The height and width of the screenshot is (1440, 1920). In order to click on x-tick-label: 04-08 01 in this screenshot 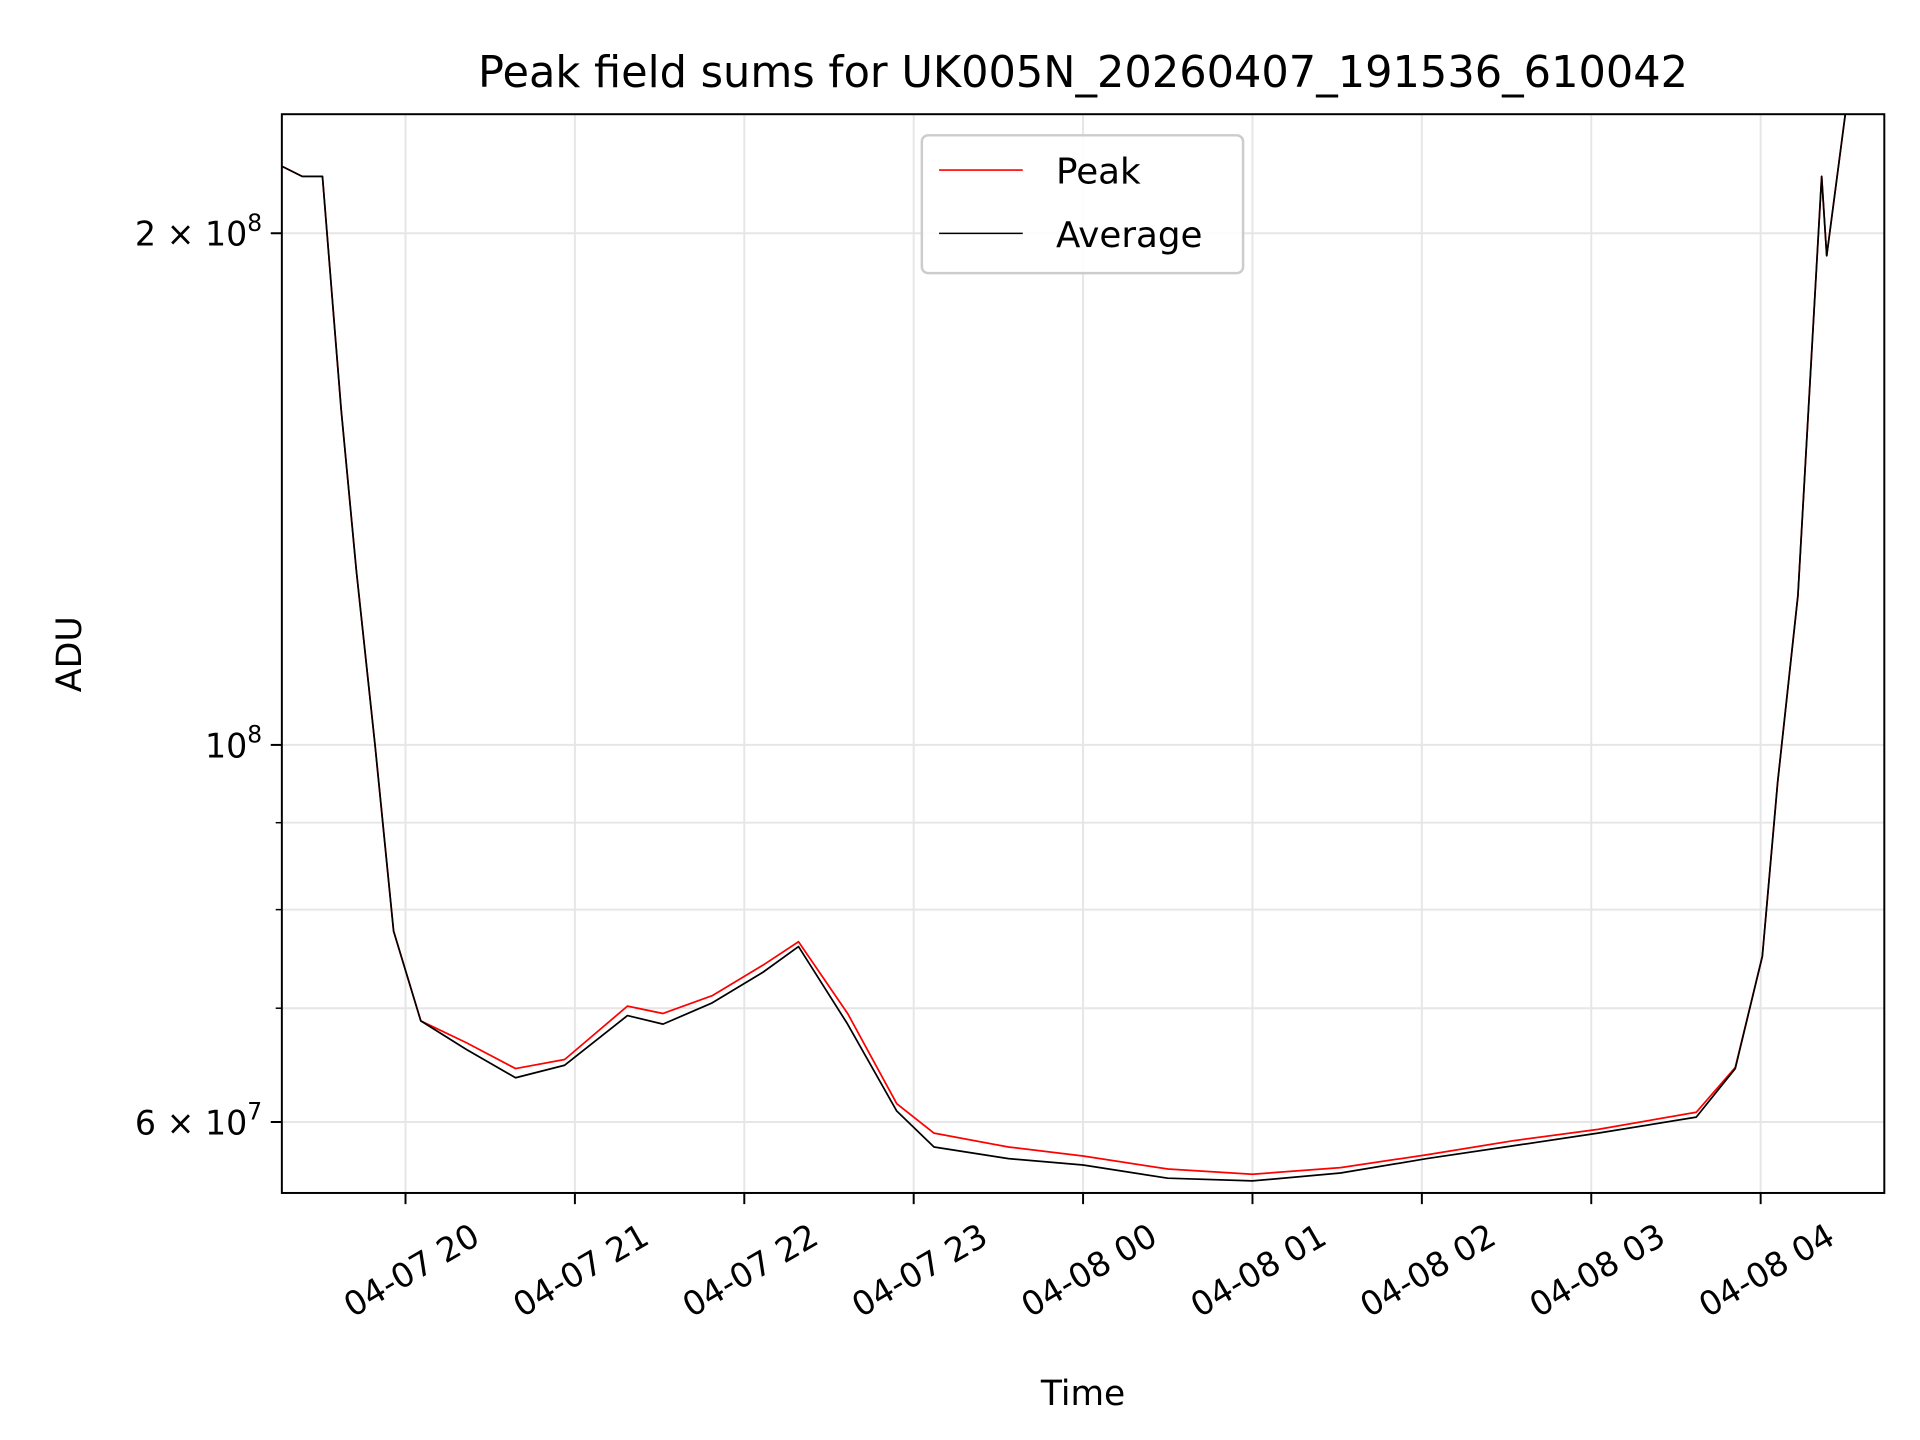, I will do `click(1258, 1270)`.